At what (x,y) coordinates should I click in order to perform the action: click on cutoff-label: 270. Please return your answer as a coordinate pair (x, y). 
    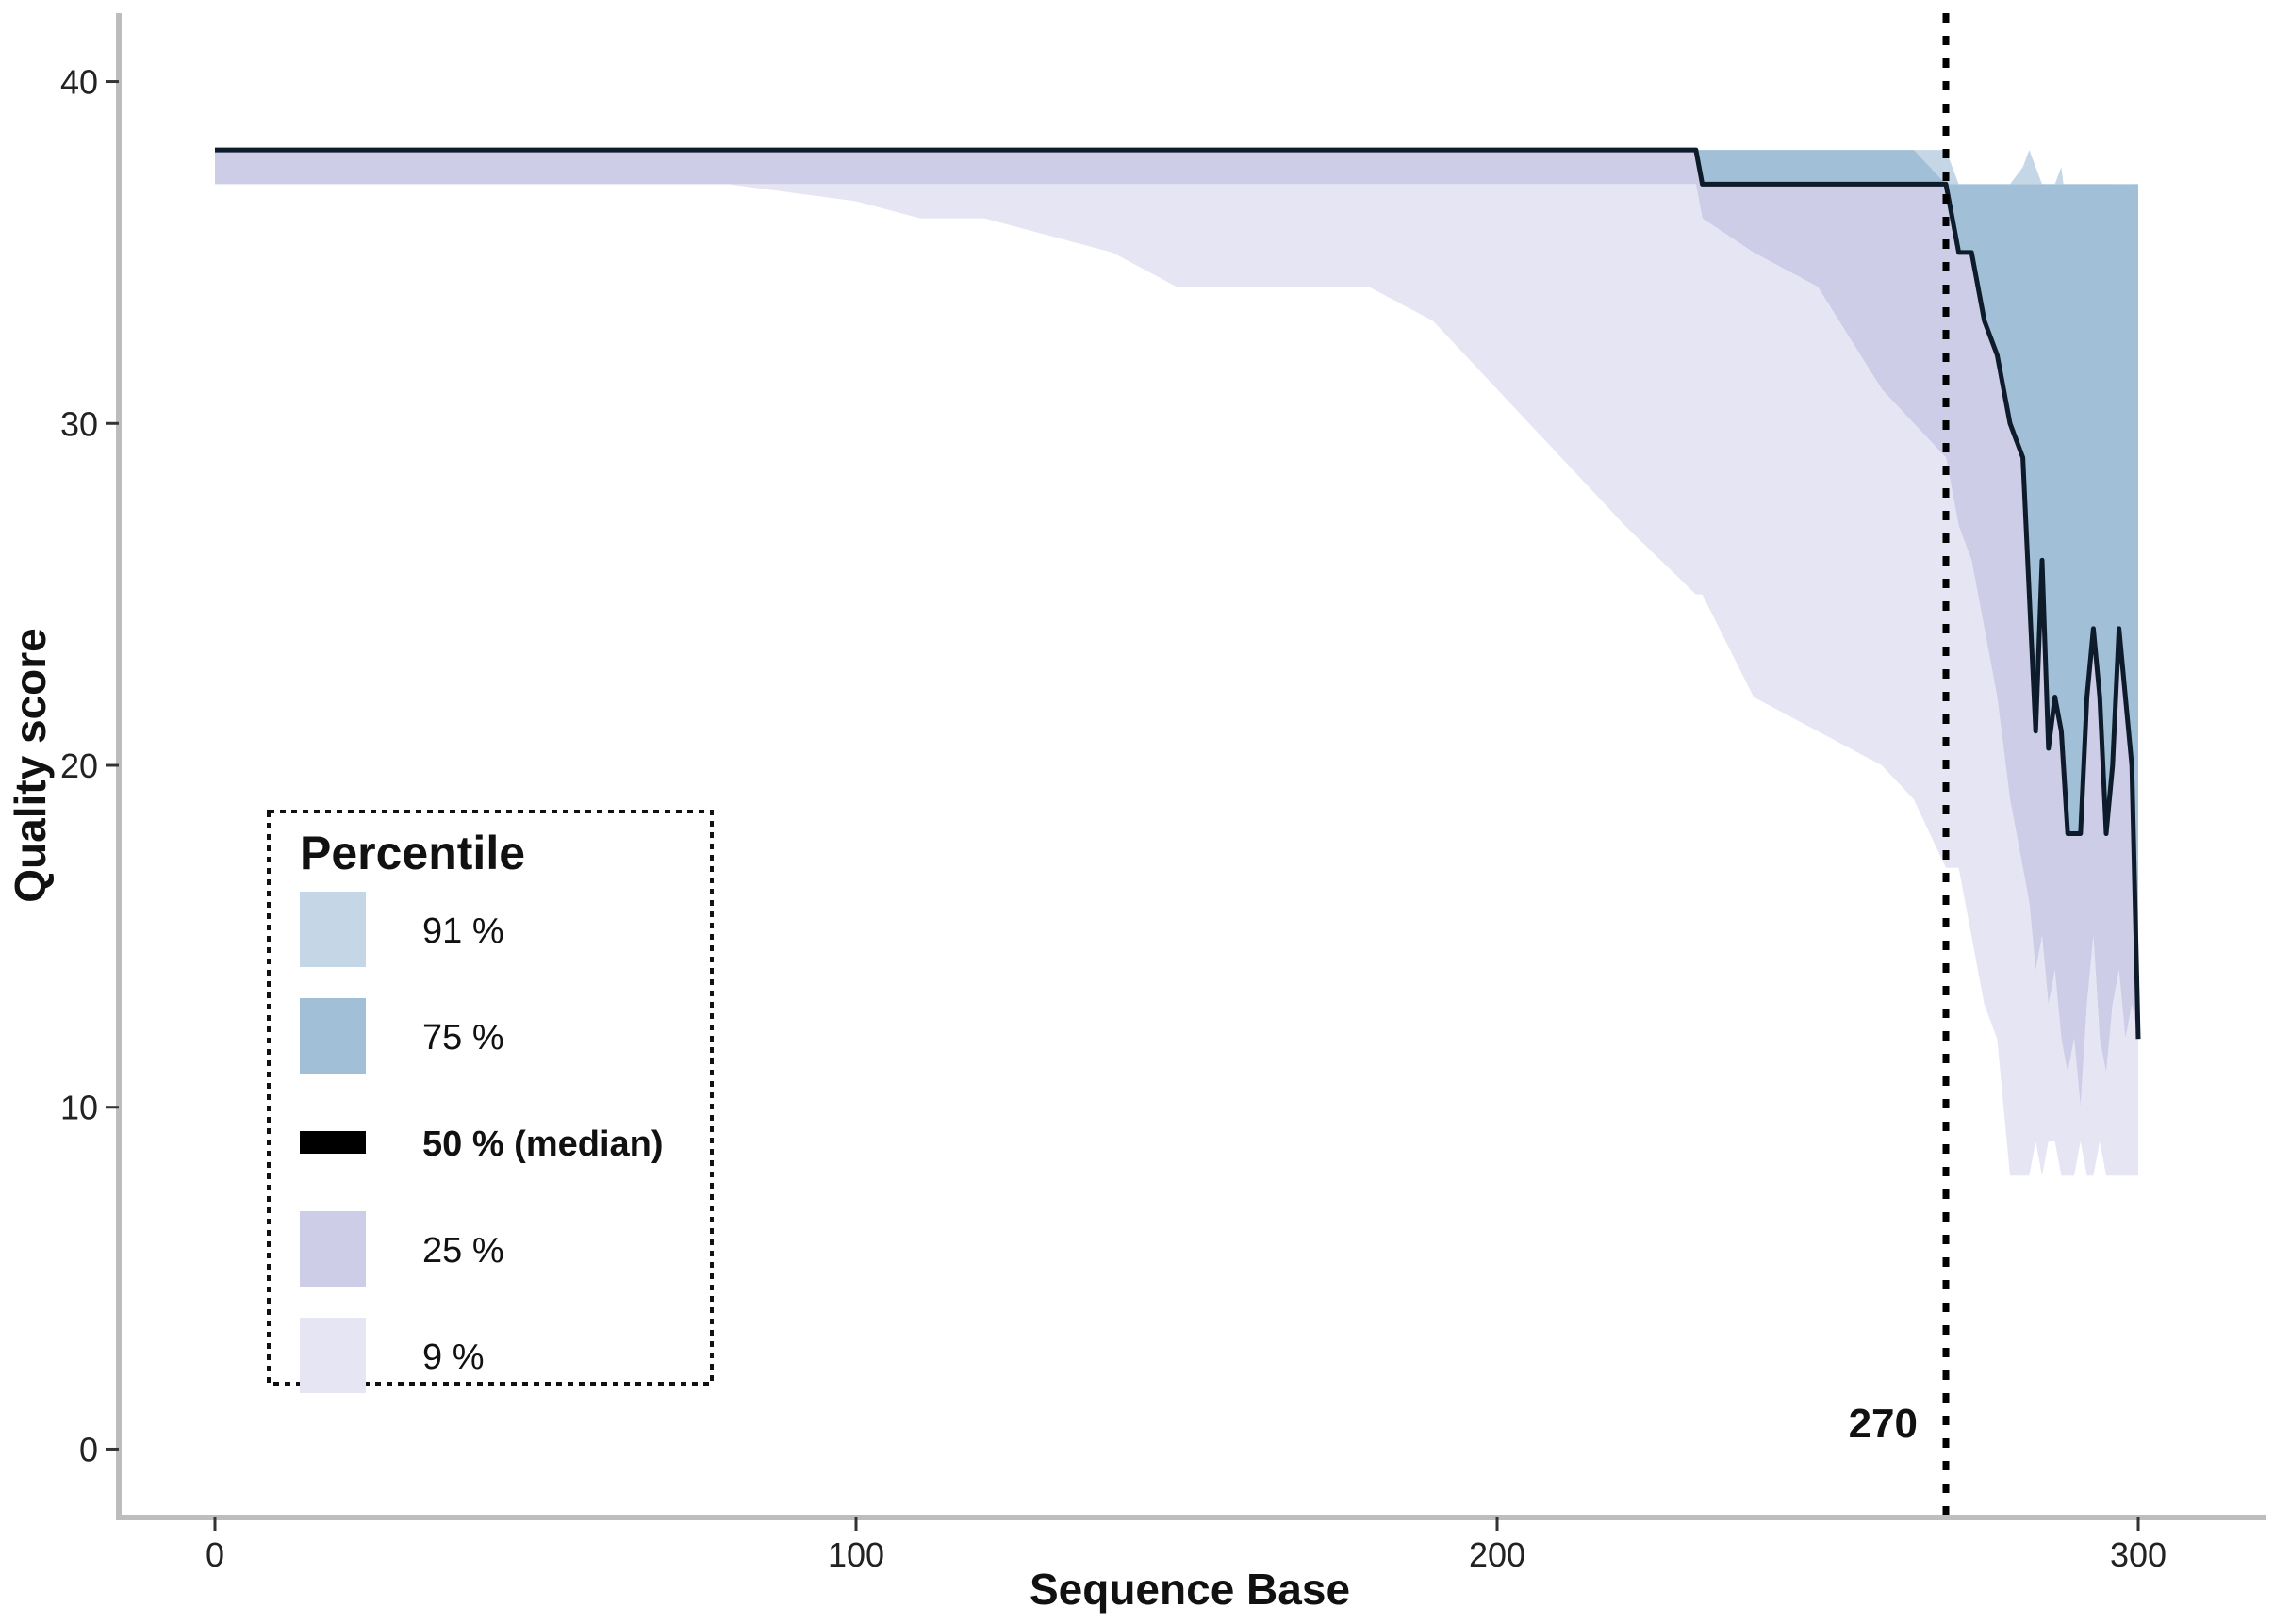
    Looking at the image, I should click on (1883, 1424).